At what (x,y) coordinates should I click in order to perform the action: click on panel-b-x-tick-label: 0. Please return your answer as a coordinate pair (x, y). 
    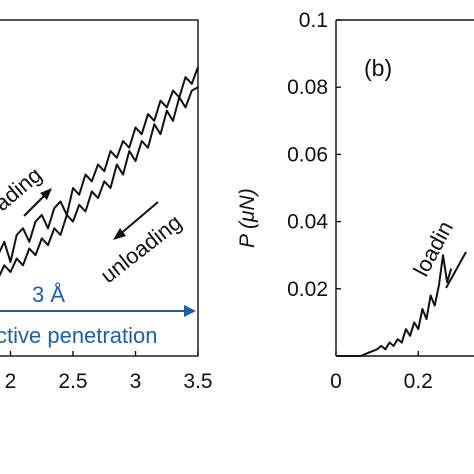
    Looking at the image, I should click on (336, 381).